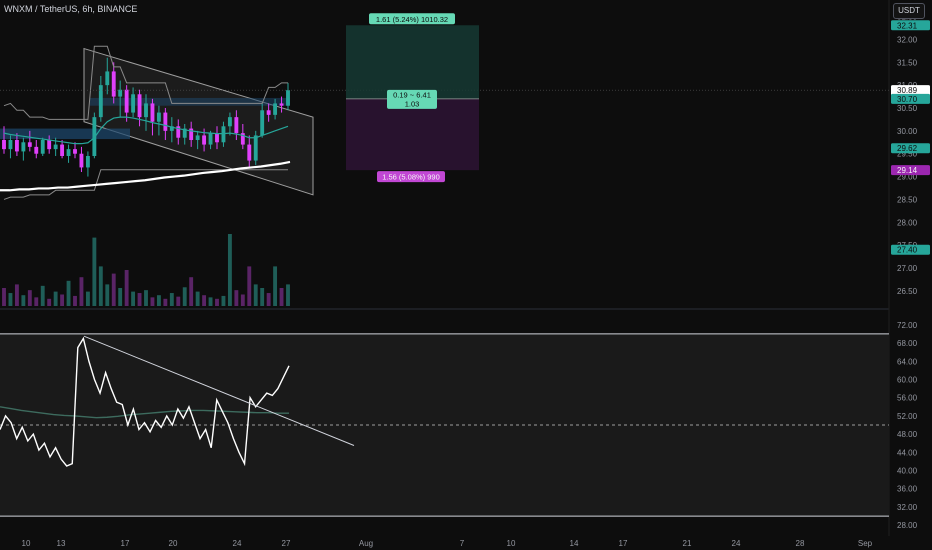  I want to click on supply-zone, so click(190, 101).